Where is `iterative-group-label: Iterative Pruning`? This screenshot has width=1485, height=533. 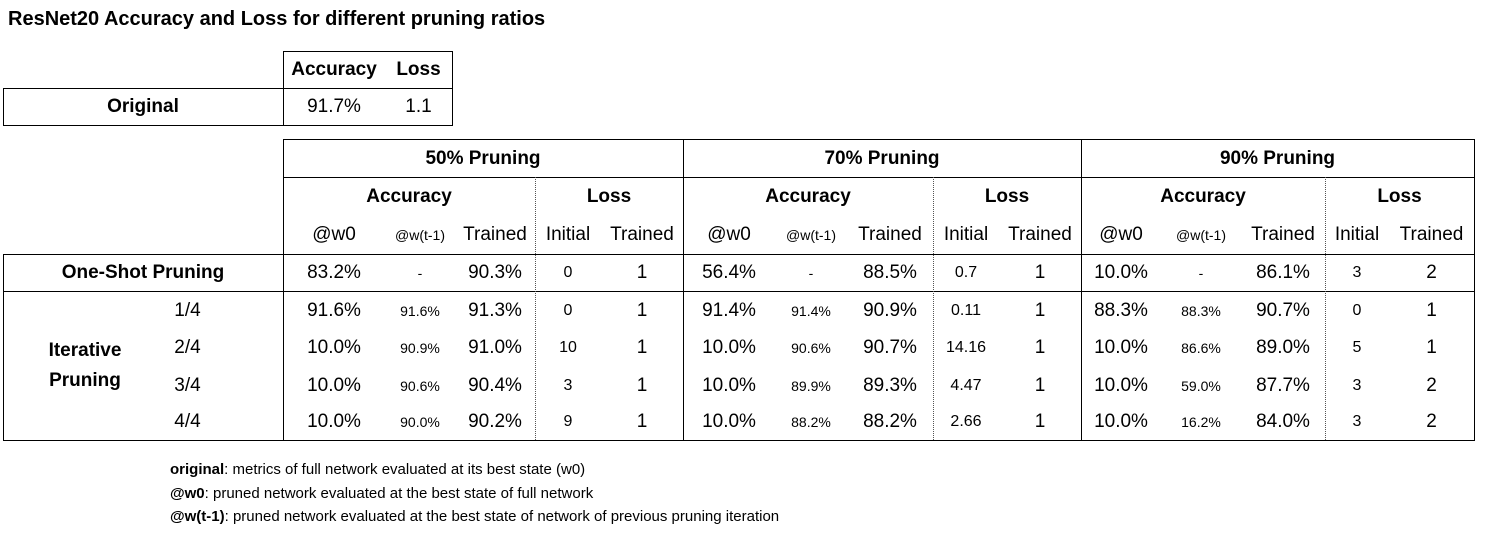
iterative-group-label: Iterative Pruning is located at coordinates (85, 366).